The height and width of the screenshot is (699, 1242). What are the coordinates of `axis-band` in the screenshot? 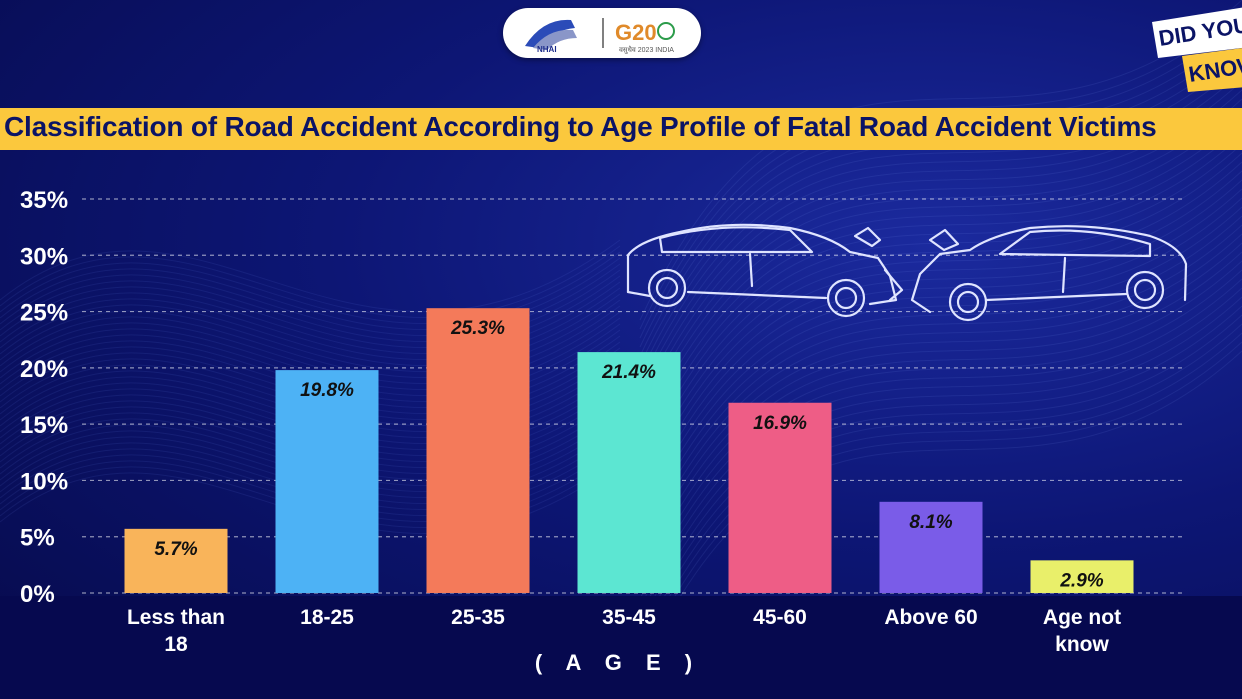 It's located at (621, 647).